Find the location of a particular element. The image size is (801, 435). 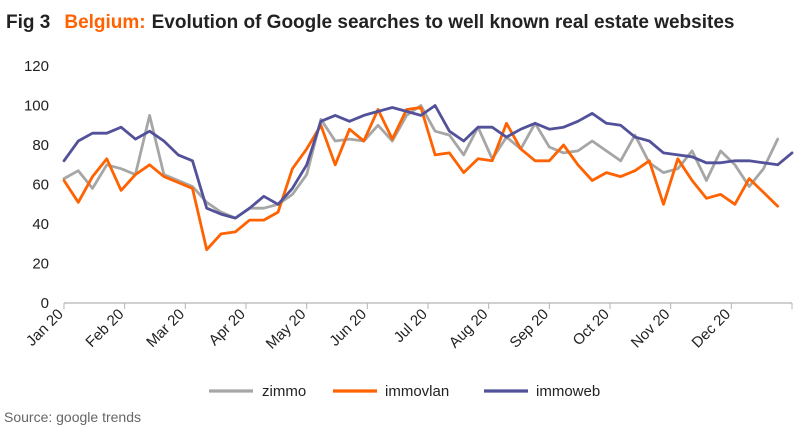

x-tick-label: Sep 20 is located at coordinates (530, 329).